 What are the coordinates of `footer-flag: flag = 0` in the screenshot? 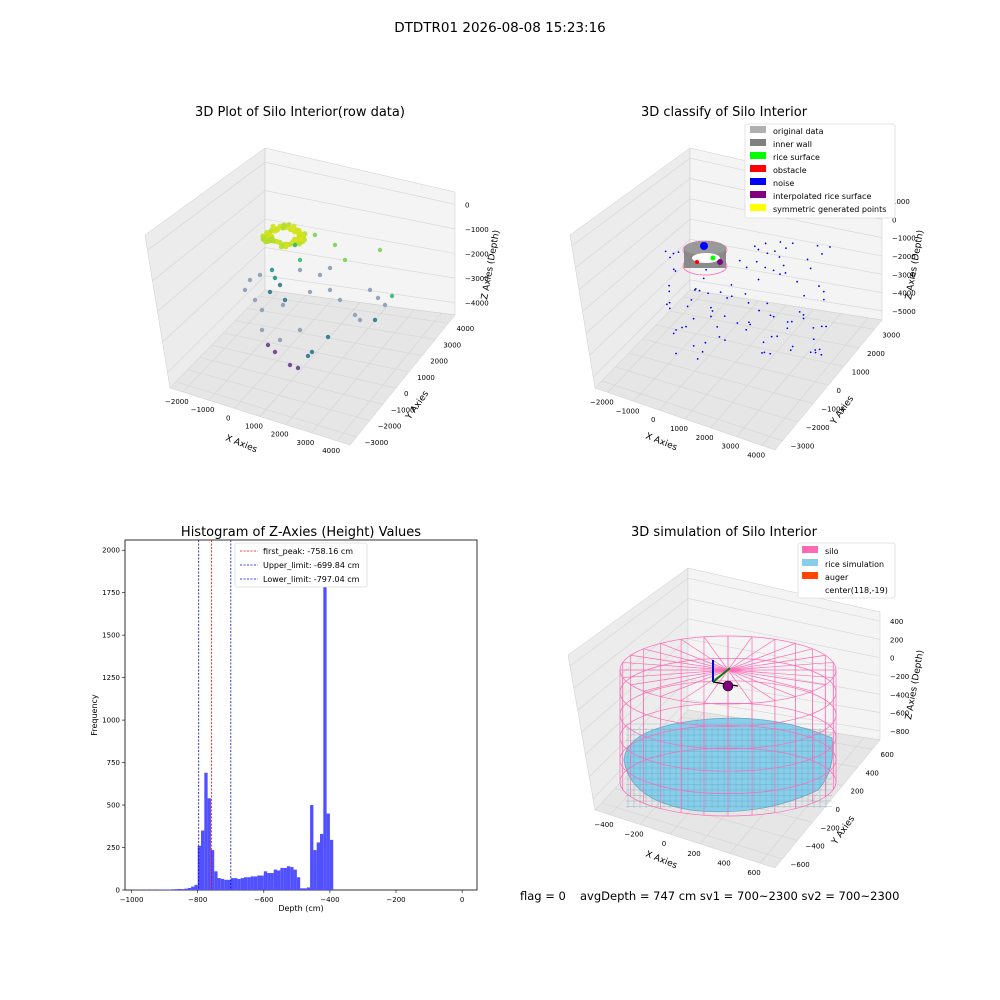 It's located at (543, 896).